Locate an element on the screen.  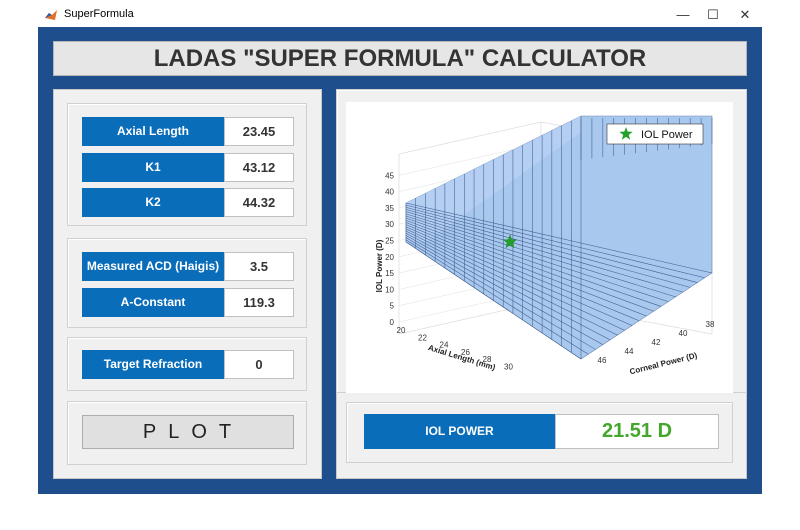
z-tick-label: 40 is located at coordinates (389, 192).